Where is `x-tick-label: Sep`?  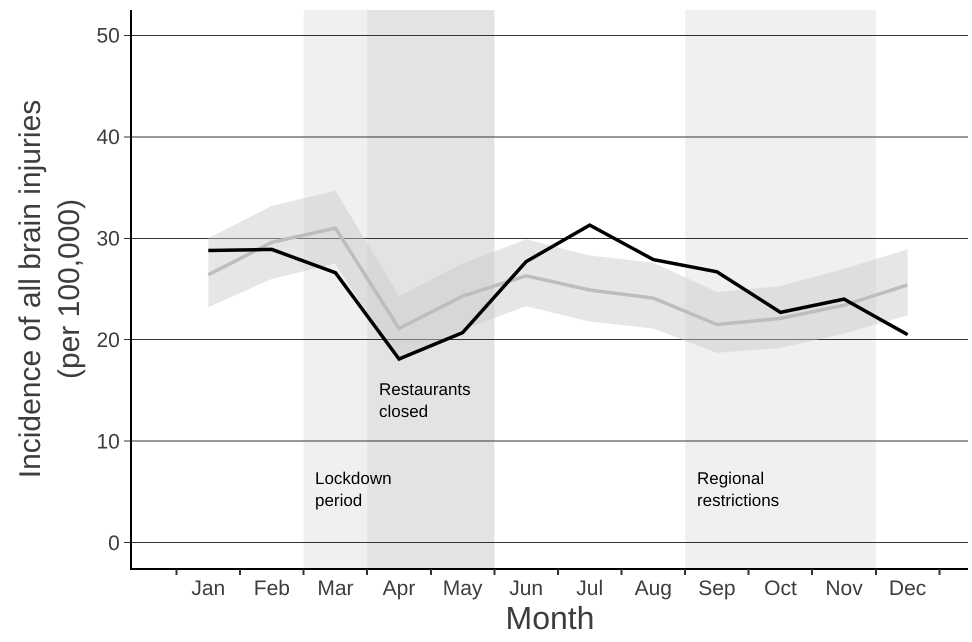
x-tick-label: Sep is located at coordinates (717, 588).